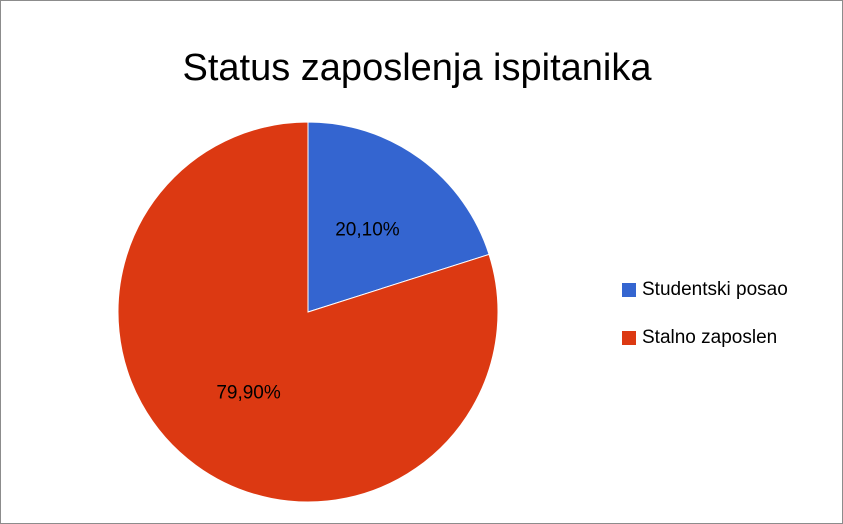  What do you see at coordinates (715, 289) in the screenshot?
I see `legend-label: Studentski posao` at bounding box center [715, 289].